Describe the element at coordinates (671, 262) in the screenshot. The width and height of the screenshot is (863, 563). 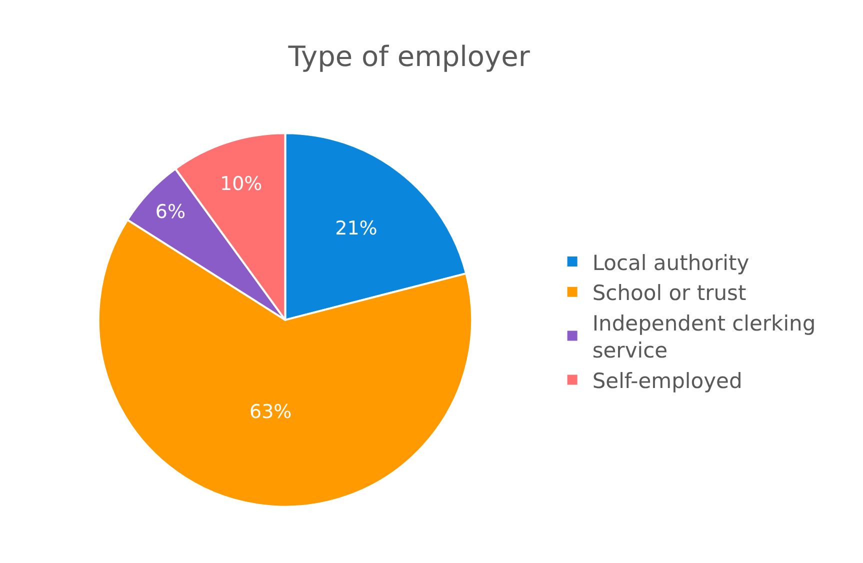
I see `legend-label: Local authority` at that location.